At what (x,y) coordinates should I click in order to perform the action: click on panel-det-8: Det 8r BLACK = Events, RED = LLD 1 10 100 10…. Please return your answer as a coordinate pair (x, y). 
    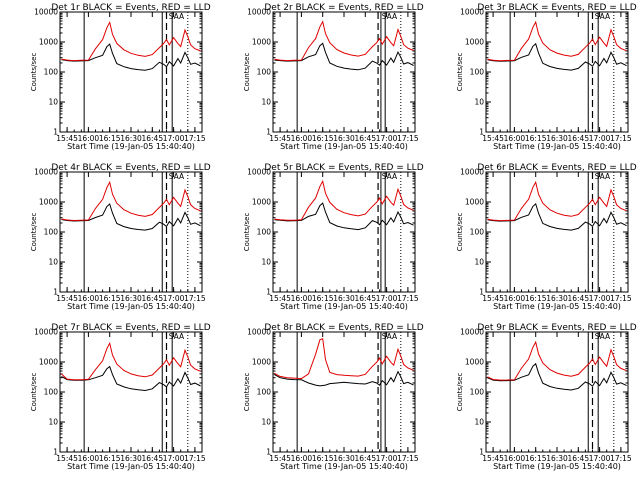
    Looking at the image, I should click on (333, 397).